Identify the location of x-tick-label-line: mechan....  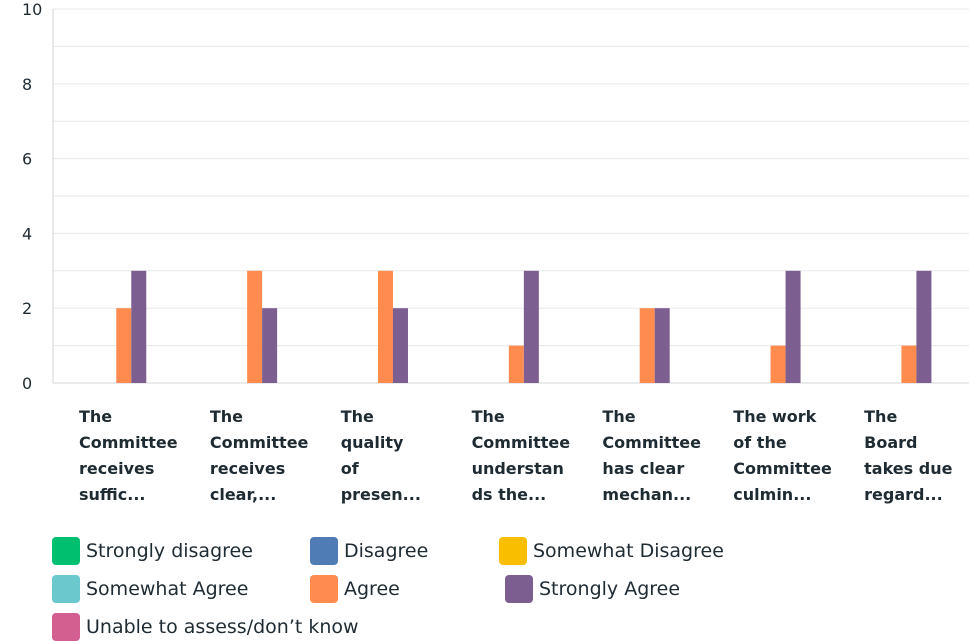
(647, 494).